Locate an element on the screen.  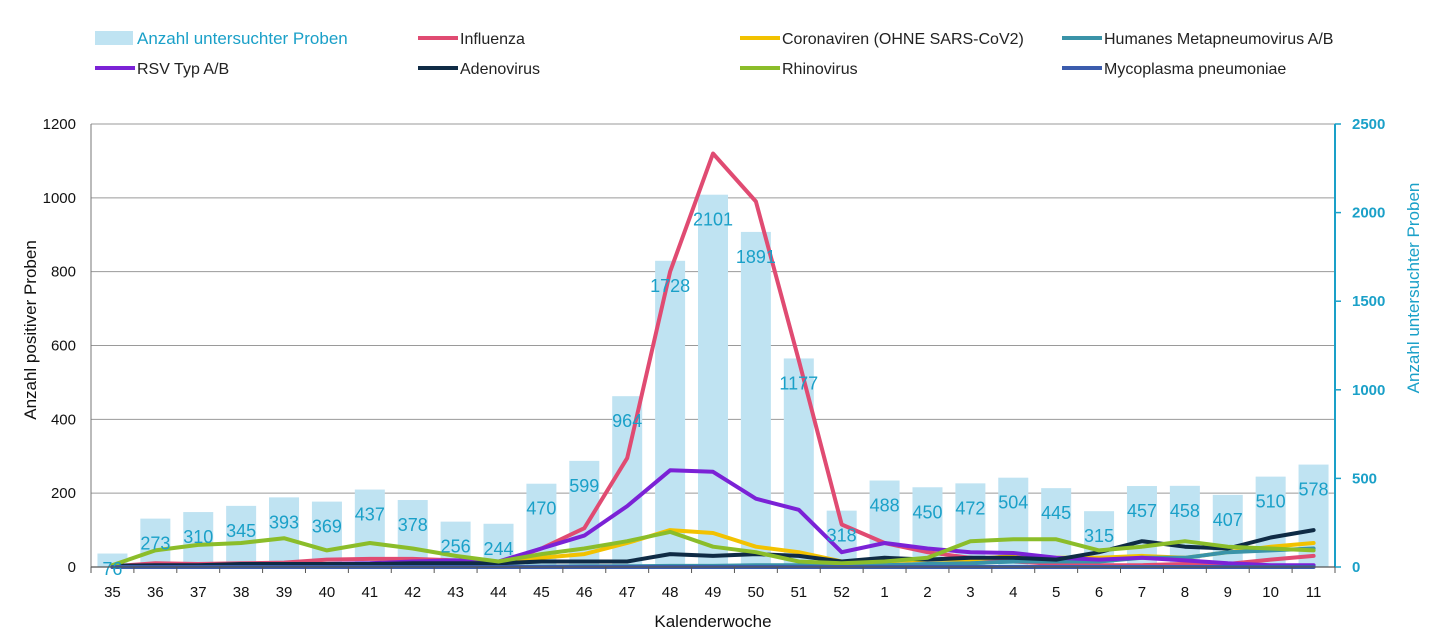
x-tick-label: 36 is located at coordinates (155, 592).